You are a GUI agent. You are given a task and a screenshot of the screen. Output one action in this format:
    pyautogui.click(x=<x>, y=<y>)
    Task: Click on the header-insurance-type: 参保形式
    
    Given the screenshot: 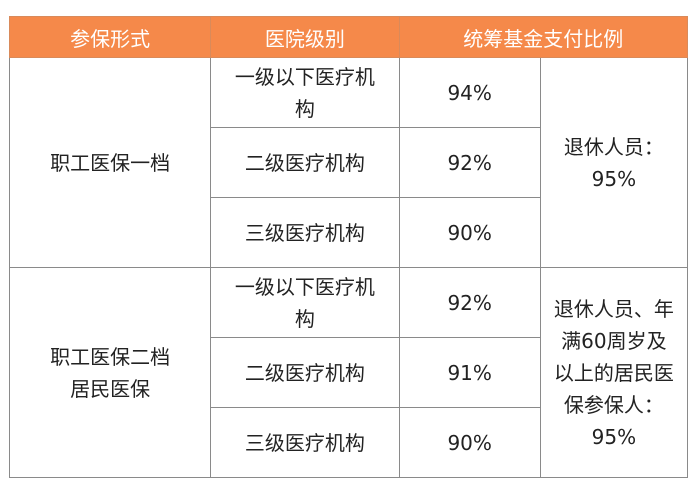 What is the action you would take?
    pyautogui.click(x=110, y=37)
    